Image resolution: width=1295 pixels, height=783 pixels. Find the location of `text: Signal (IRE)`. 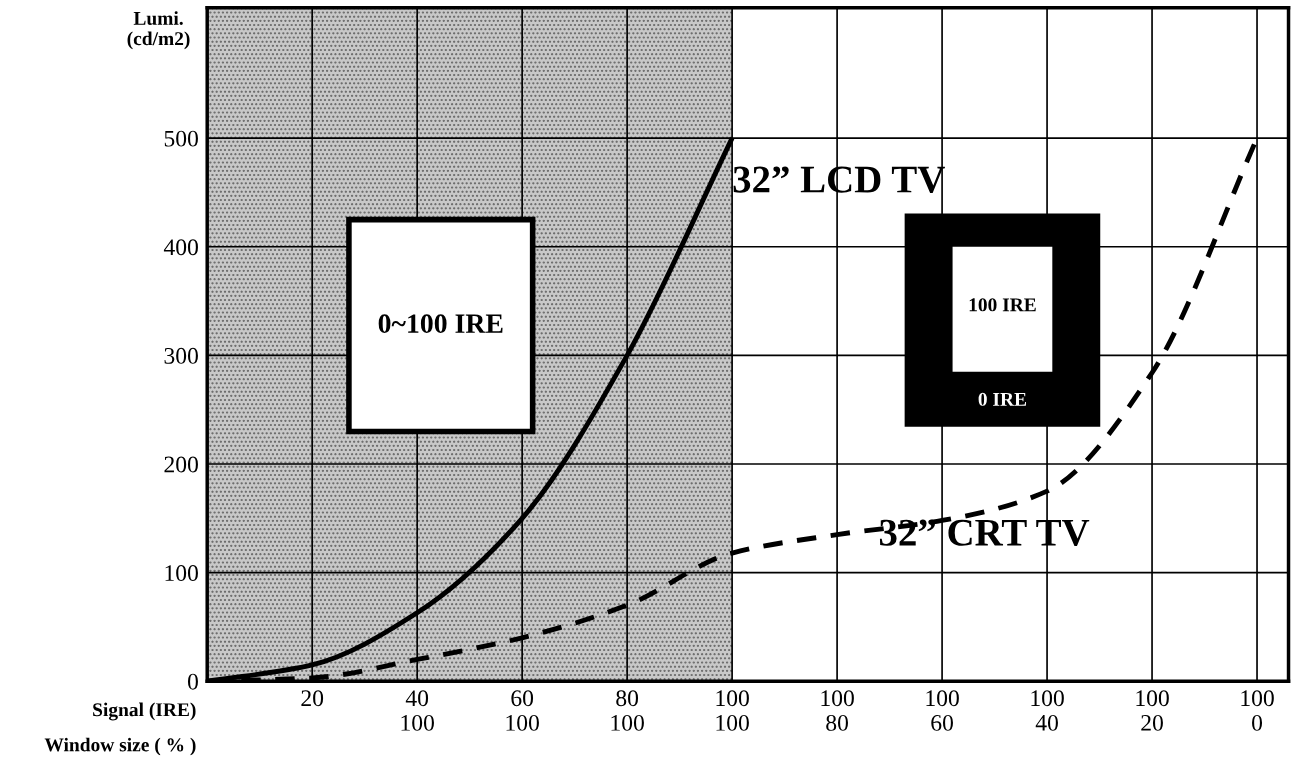

text: Signal (IRE) is located at coordinates (144, 711).